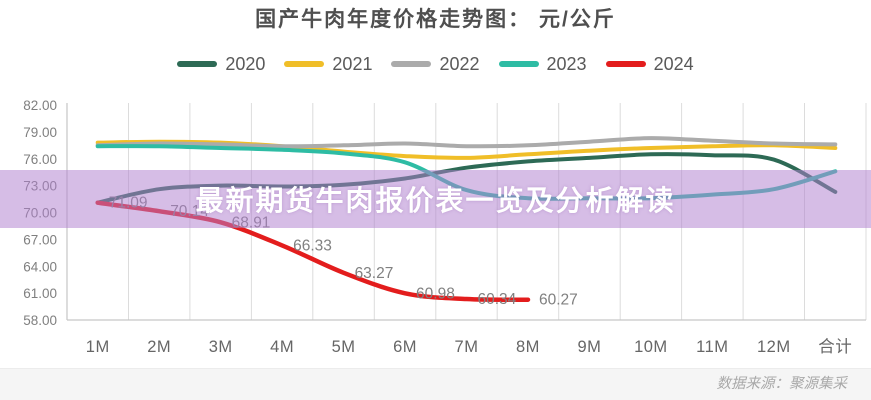 This screenshot has height=400, width=871. I want to click on x-axis-tick-label: 8M, so click(528, 347).